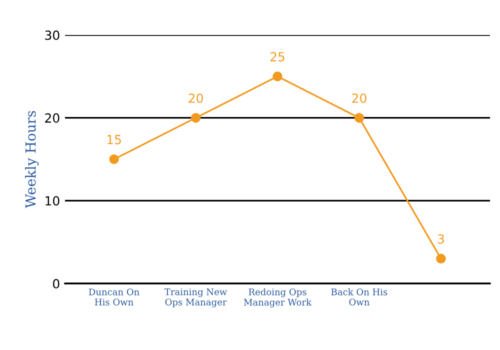  What do you see at coordinates (53, 201) in the screenshot?
I see `y-tick-label: 10` at bounding box center [53, 201].